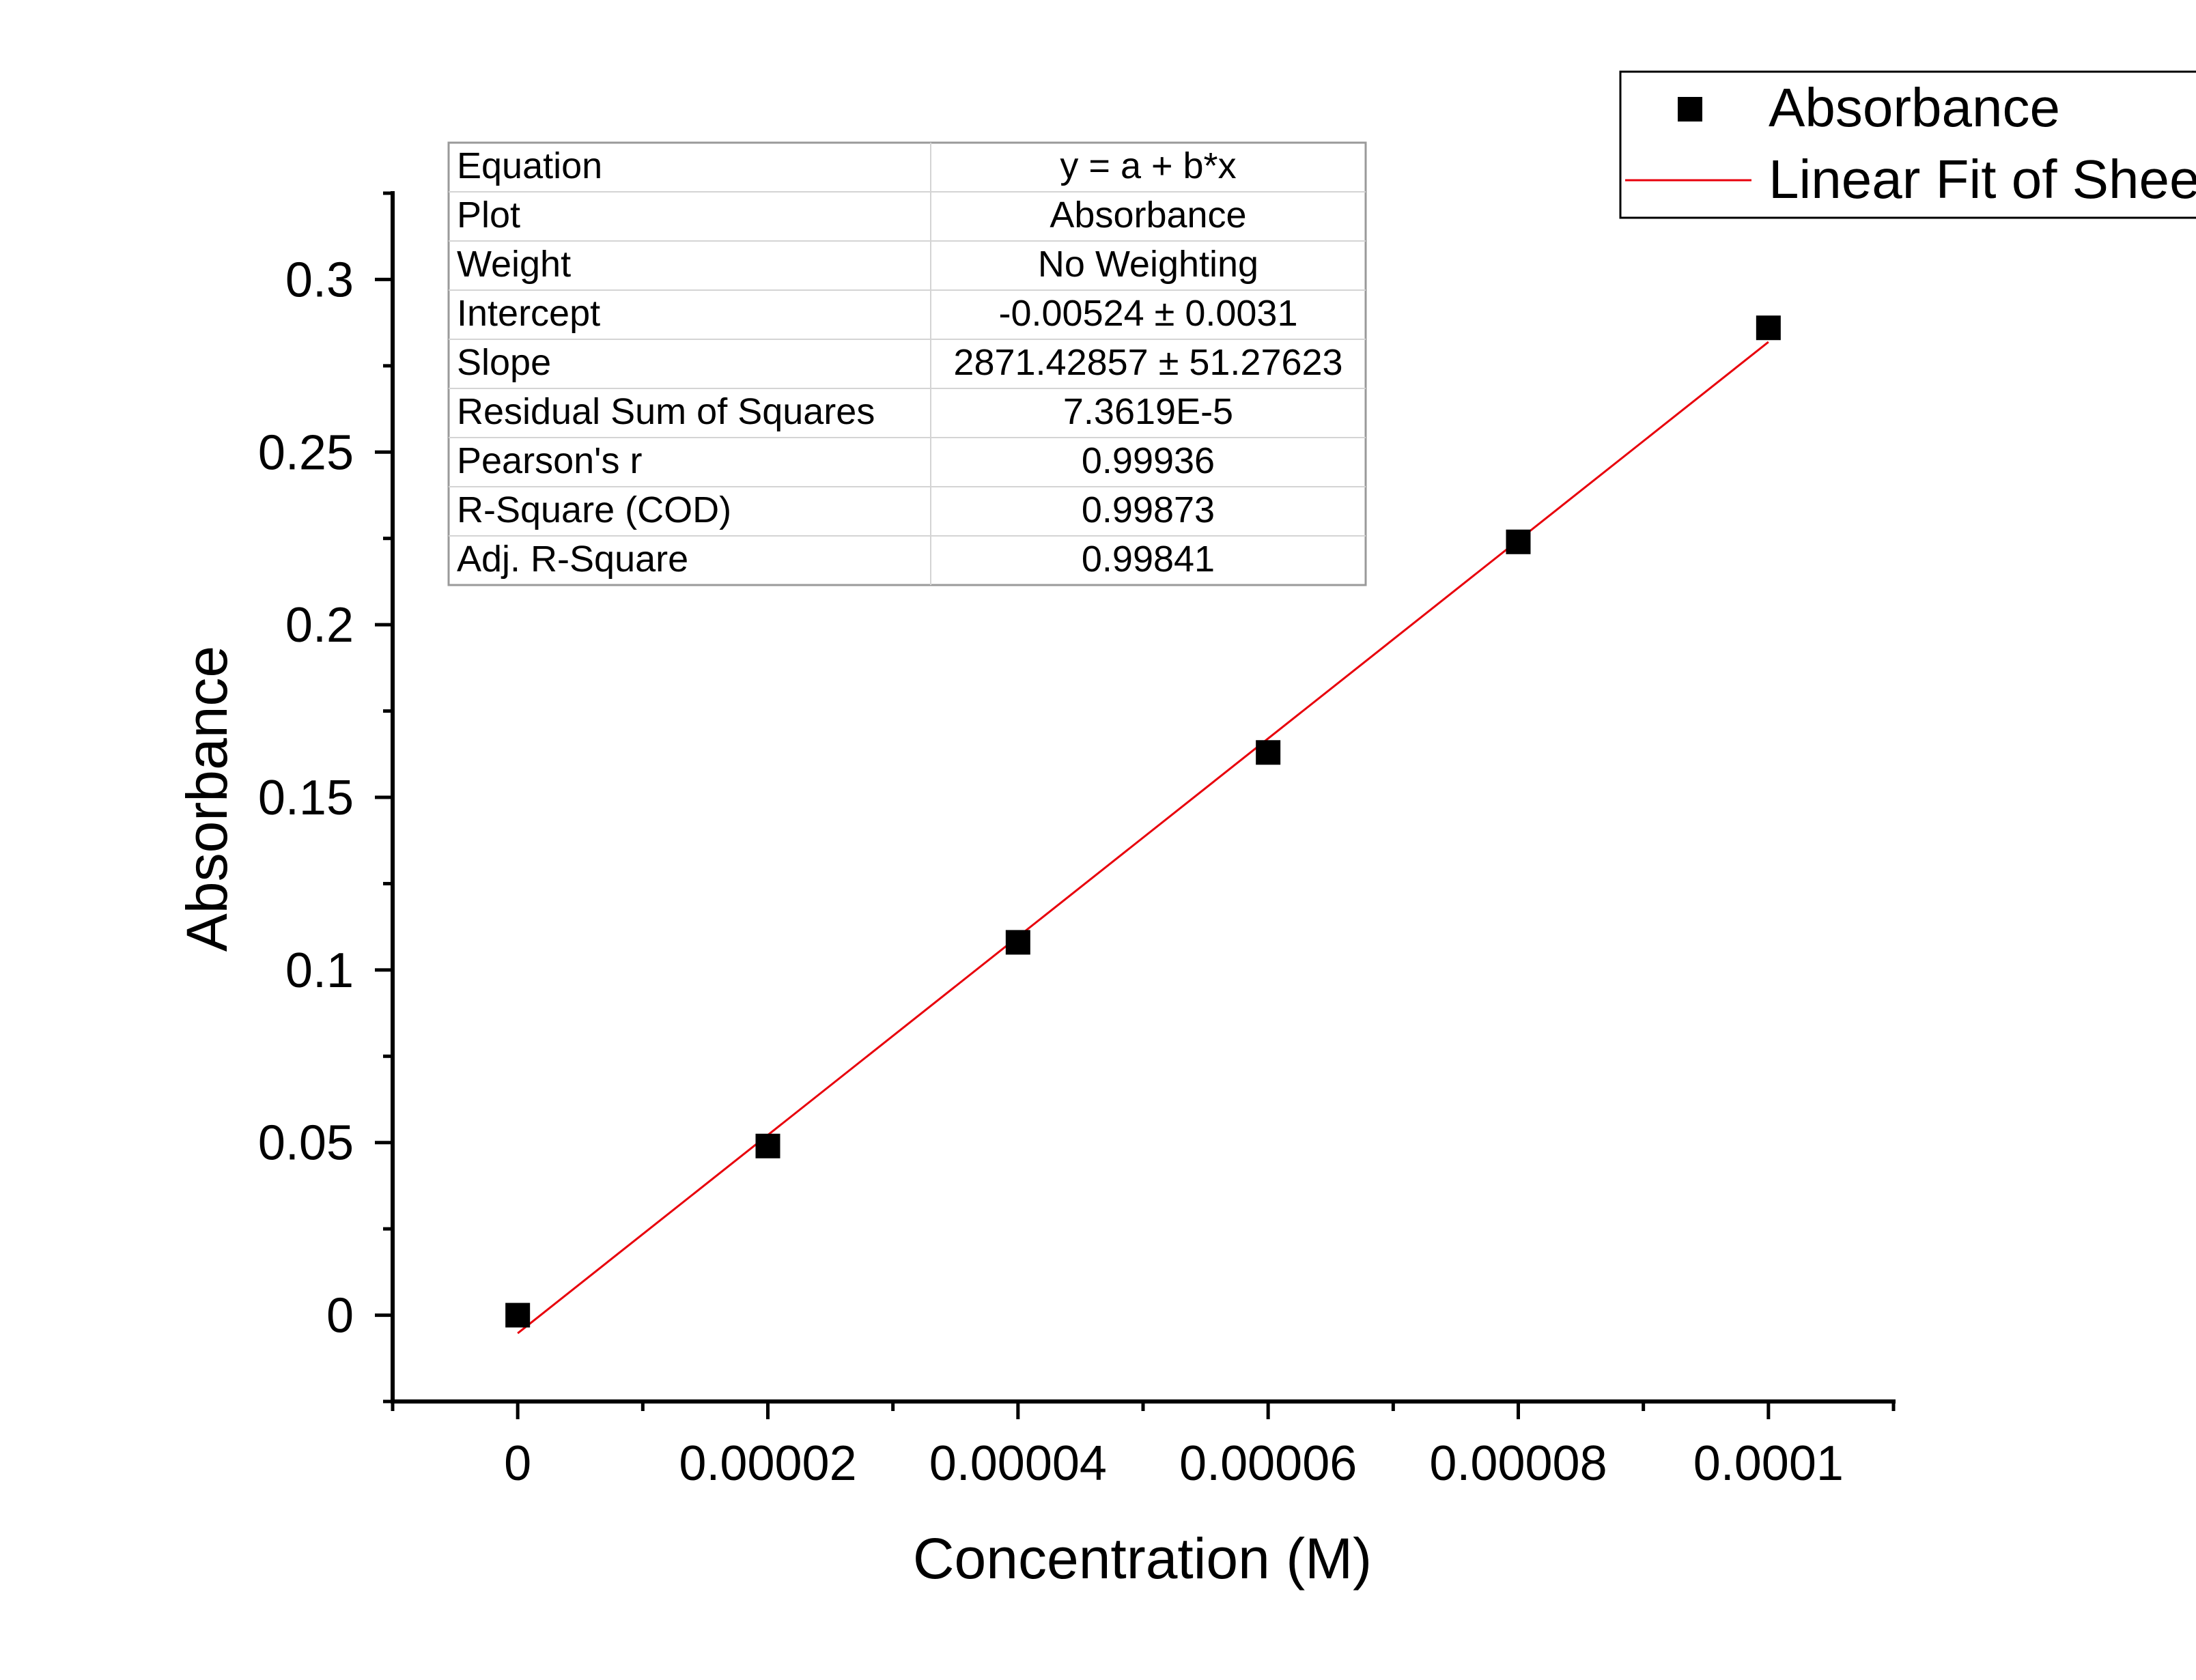 The height and width of the screenshot is (1680, 2196). What do you see at coordinates (207, 799) in the screenshot?
I see `y-axis-label: Absorbance` at bounding box center [207, 799].